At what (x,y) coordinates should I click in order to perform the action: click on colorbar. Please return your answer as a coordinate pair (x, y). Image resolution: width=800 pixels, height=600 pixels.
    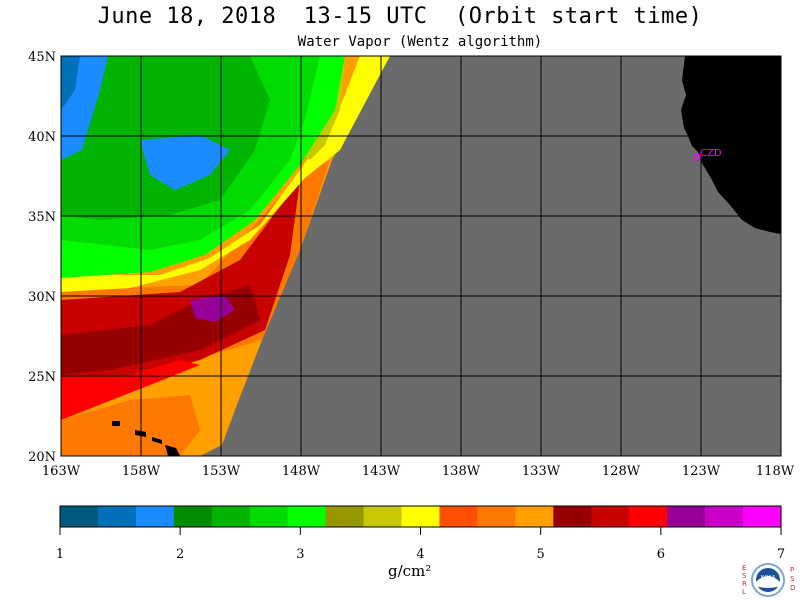
    Looking at the image, I should click on (420, 516).